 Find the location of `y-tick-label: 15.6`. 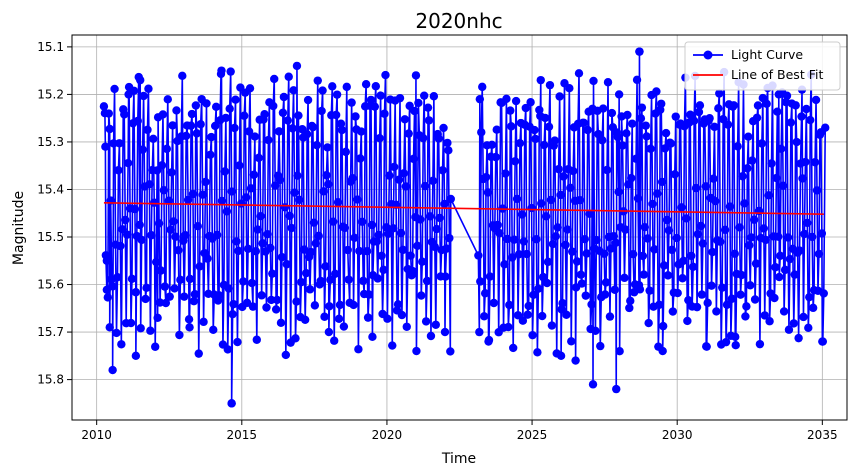

y-tick-label: 15.6 is located at coordinates (50, 285).